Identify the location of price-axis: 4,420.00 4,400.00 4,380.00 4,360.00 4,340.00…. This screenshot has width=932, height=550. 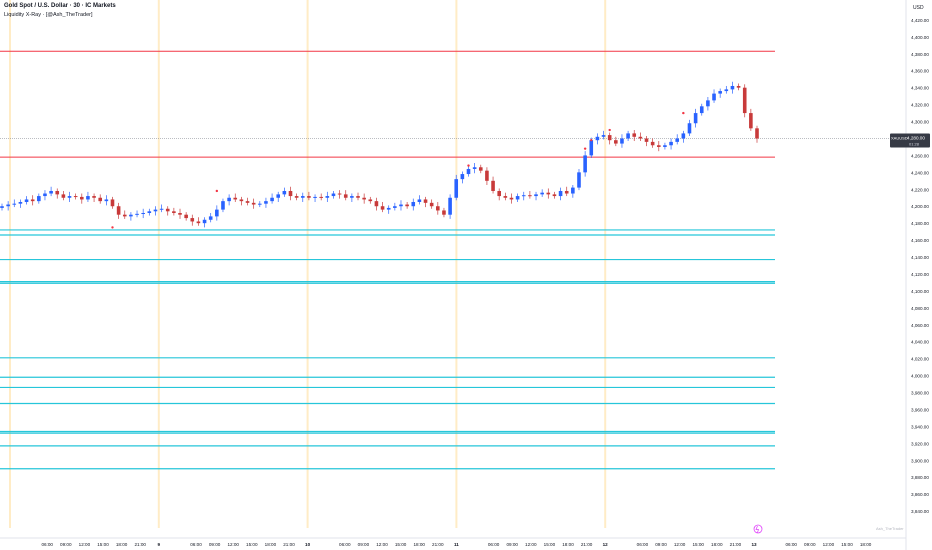
(917, 275).